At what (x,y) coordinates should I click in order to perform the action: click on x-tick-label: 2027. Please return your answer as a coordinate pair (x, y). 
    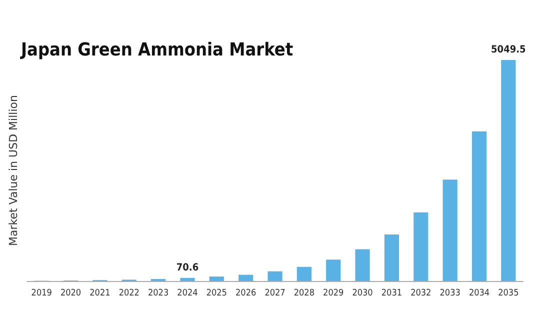
    Looking at the image, I should click on (275, 293).